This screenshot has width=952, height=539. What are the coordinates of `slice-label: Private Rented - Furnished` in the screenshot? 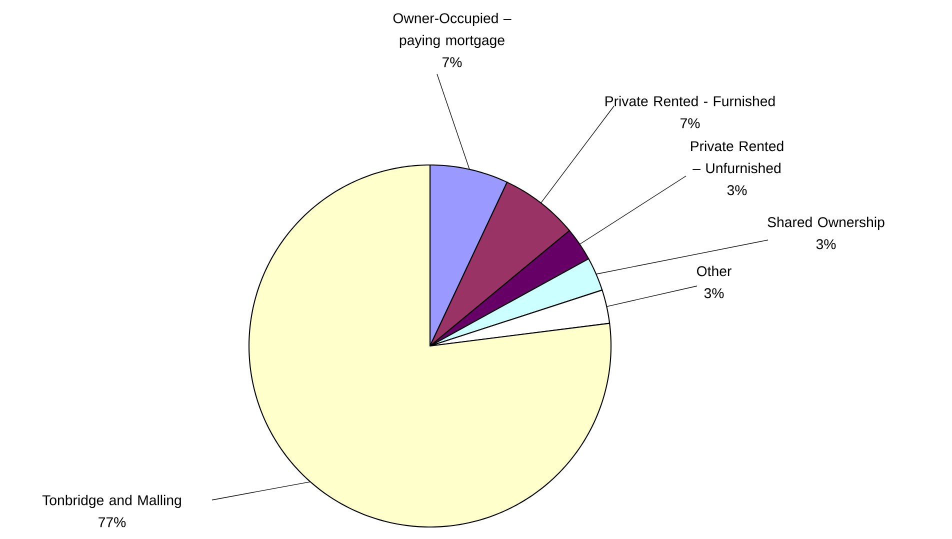 It's located at (690, 101).